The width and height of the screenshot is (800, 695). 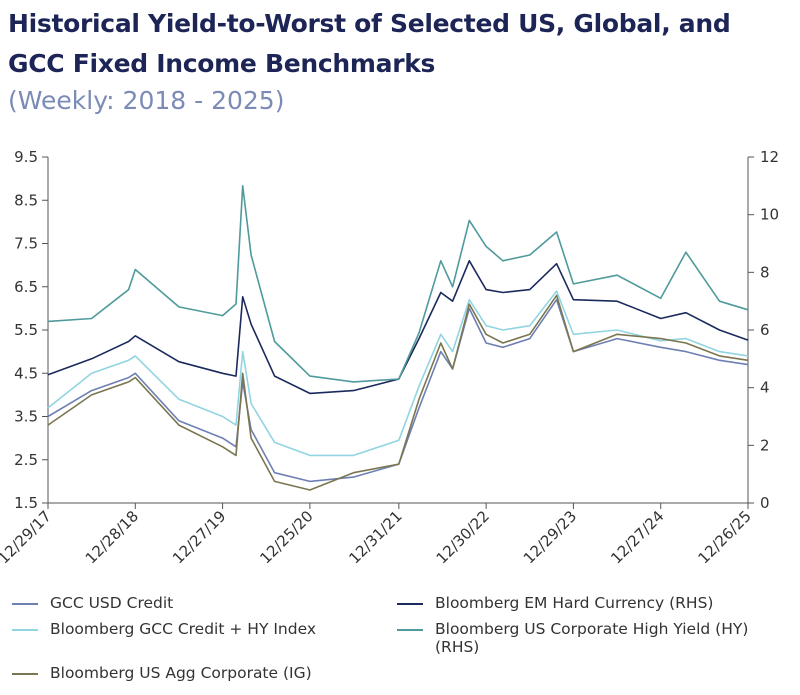 What do you see at coordinates (146, 100) in the screenshot?
I see `subtitle: (Weekly: 2018 - 2025)` at bounding box center [146, 100].